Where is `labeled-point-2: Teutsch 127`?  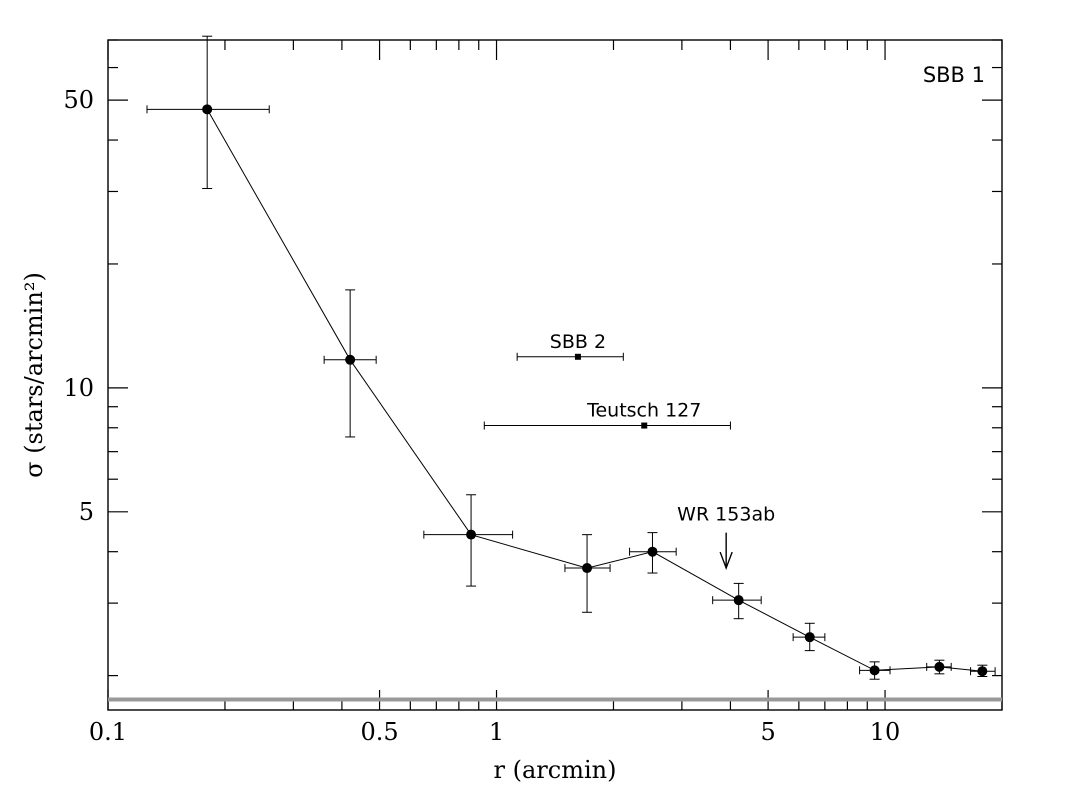 labeled-point-2: Teutsch 127 is located at coordinates (607, 415).